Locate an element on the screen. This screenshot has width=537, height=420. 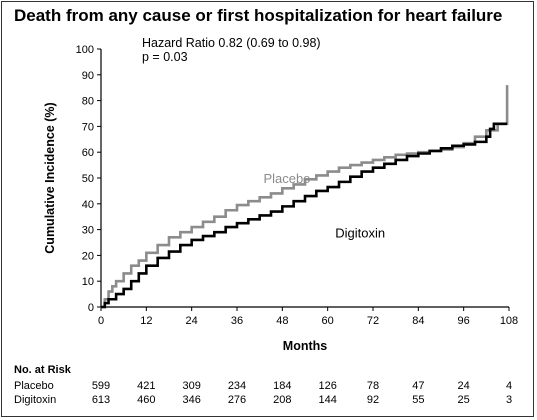
y-tick-label: 70 is located at coordinates (88, 127).